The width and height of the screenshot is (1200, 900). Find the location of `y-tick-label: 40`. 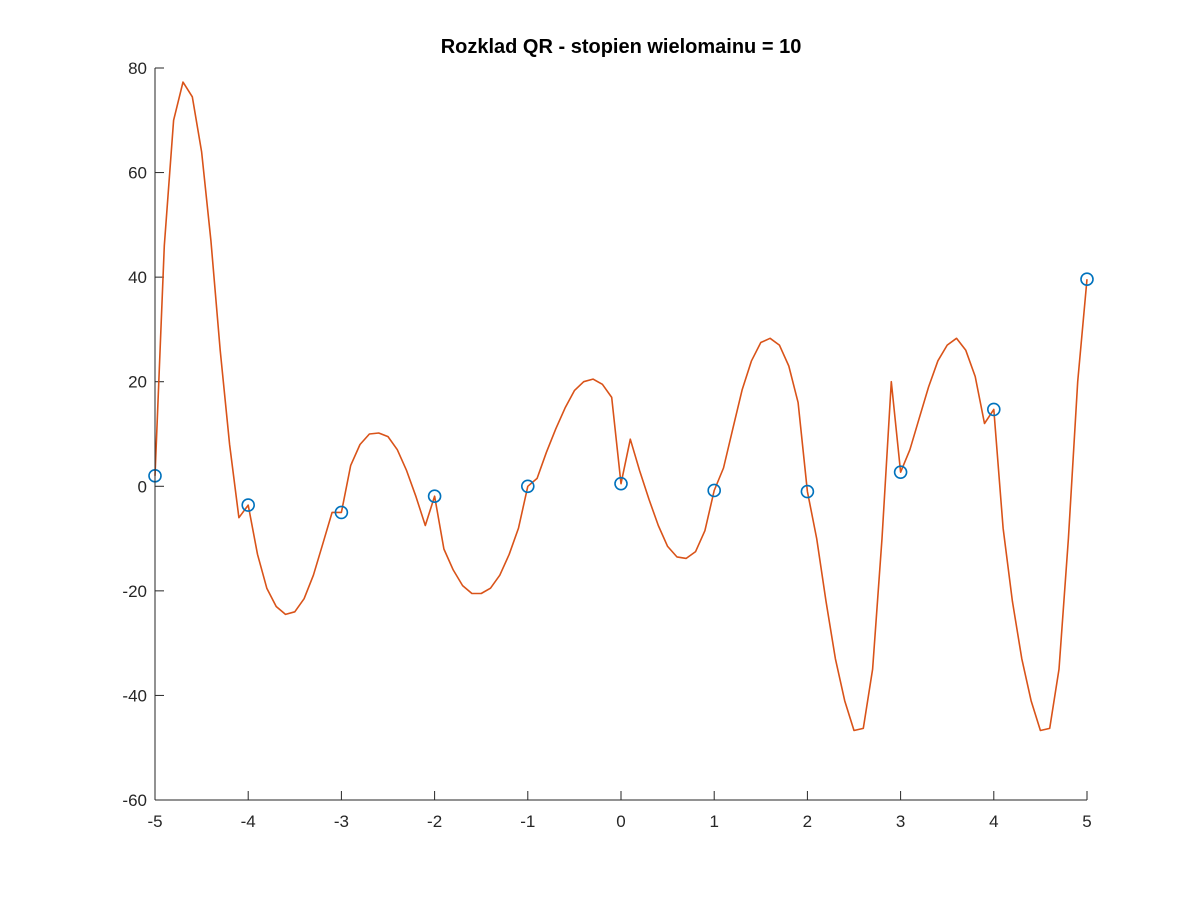

y-tick-label: 40 is located at coordinates (137, 277).